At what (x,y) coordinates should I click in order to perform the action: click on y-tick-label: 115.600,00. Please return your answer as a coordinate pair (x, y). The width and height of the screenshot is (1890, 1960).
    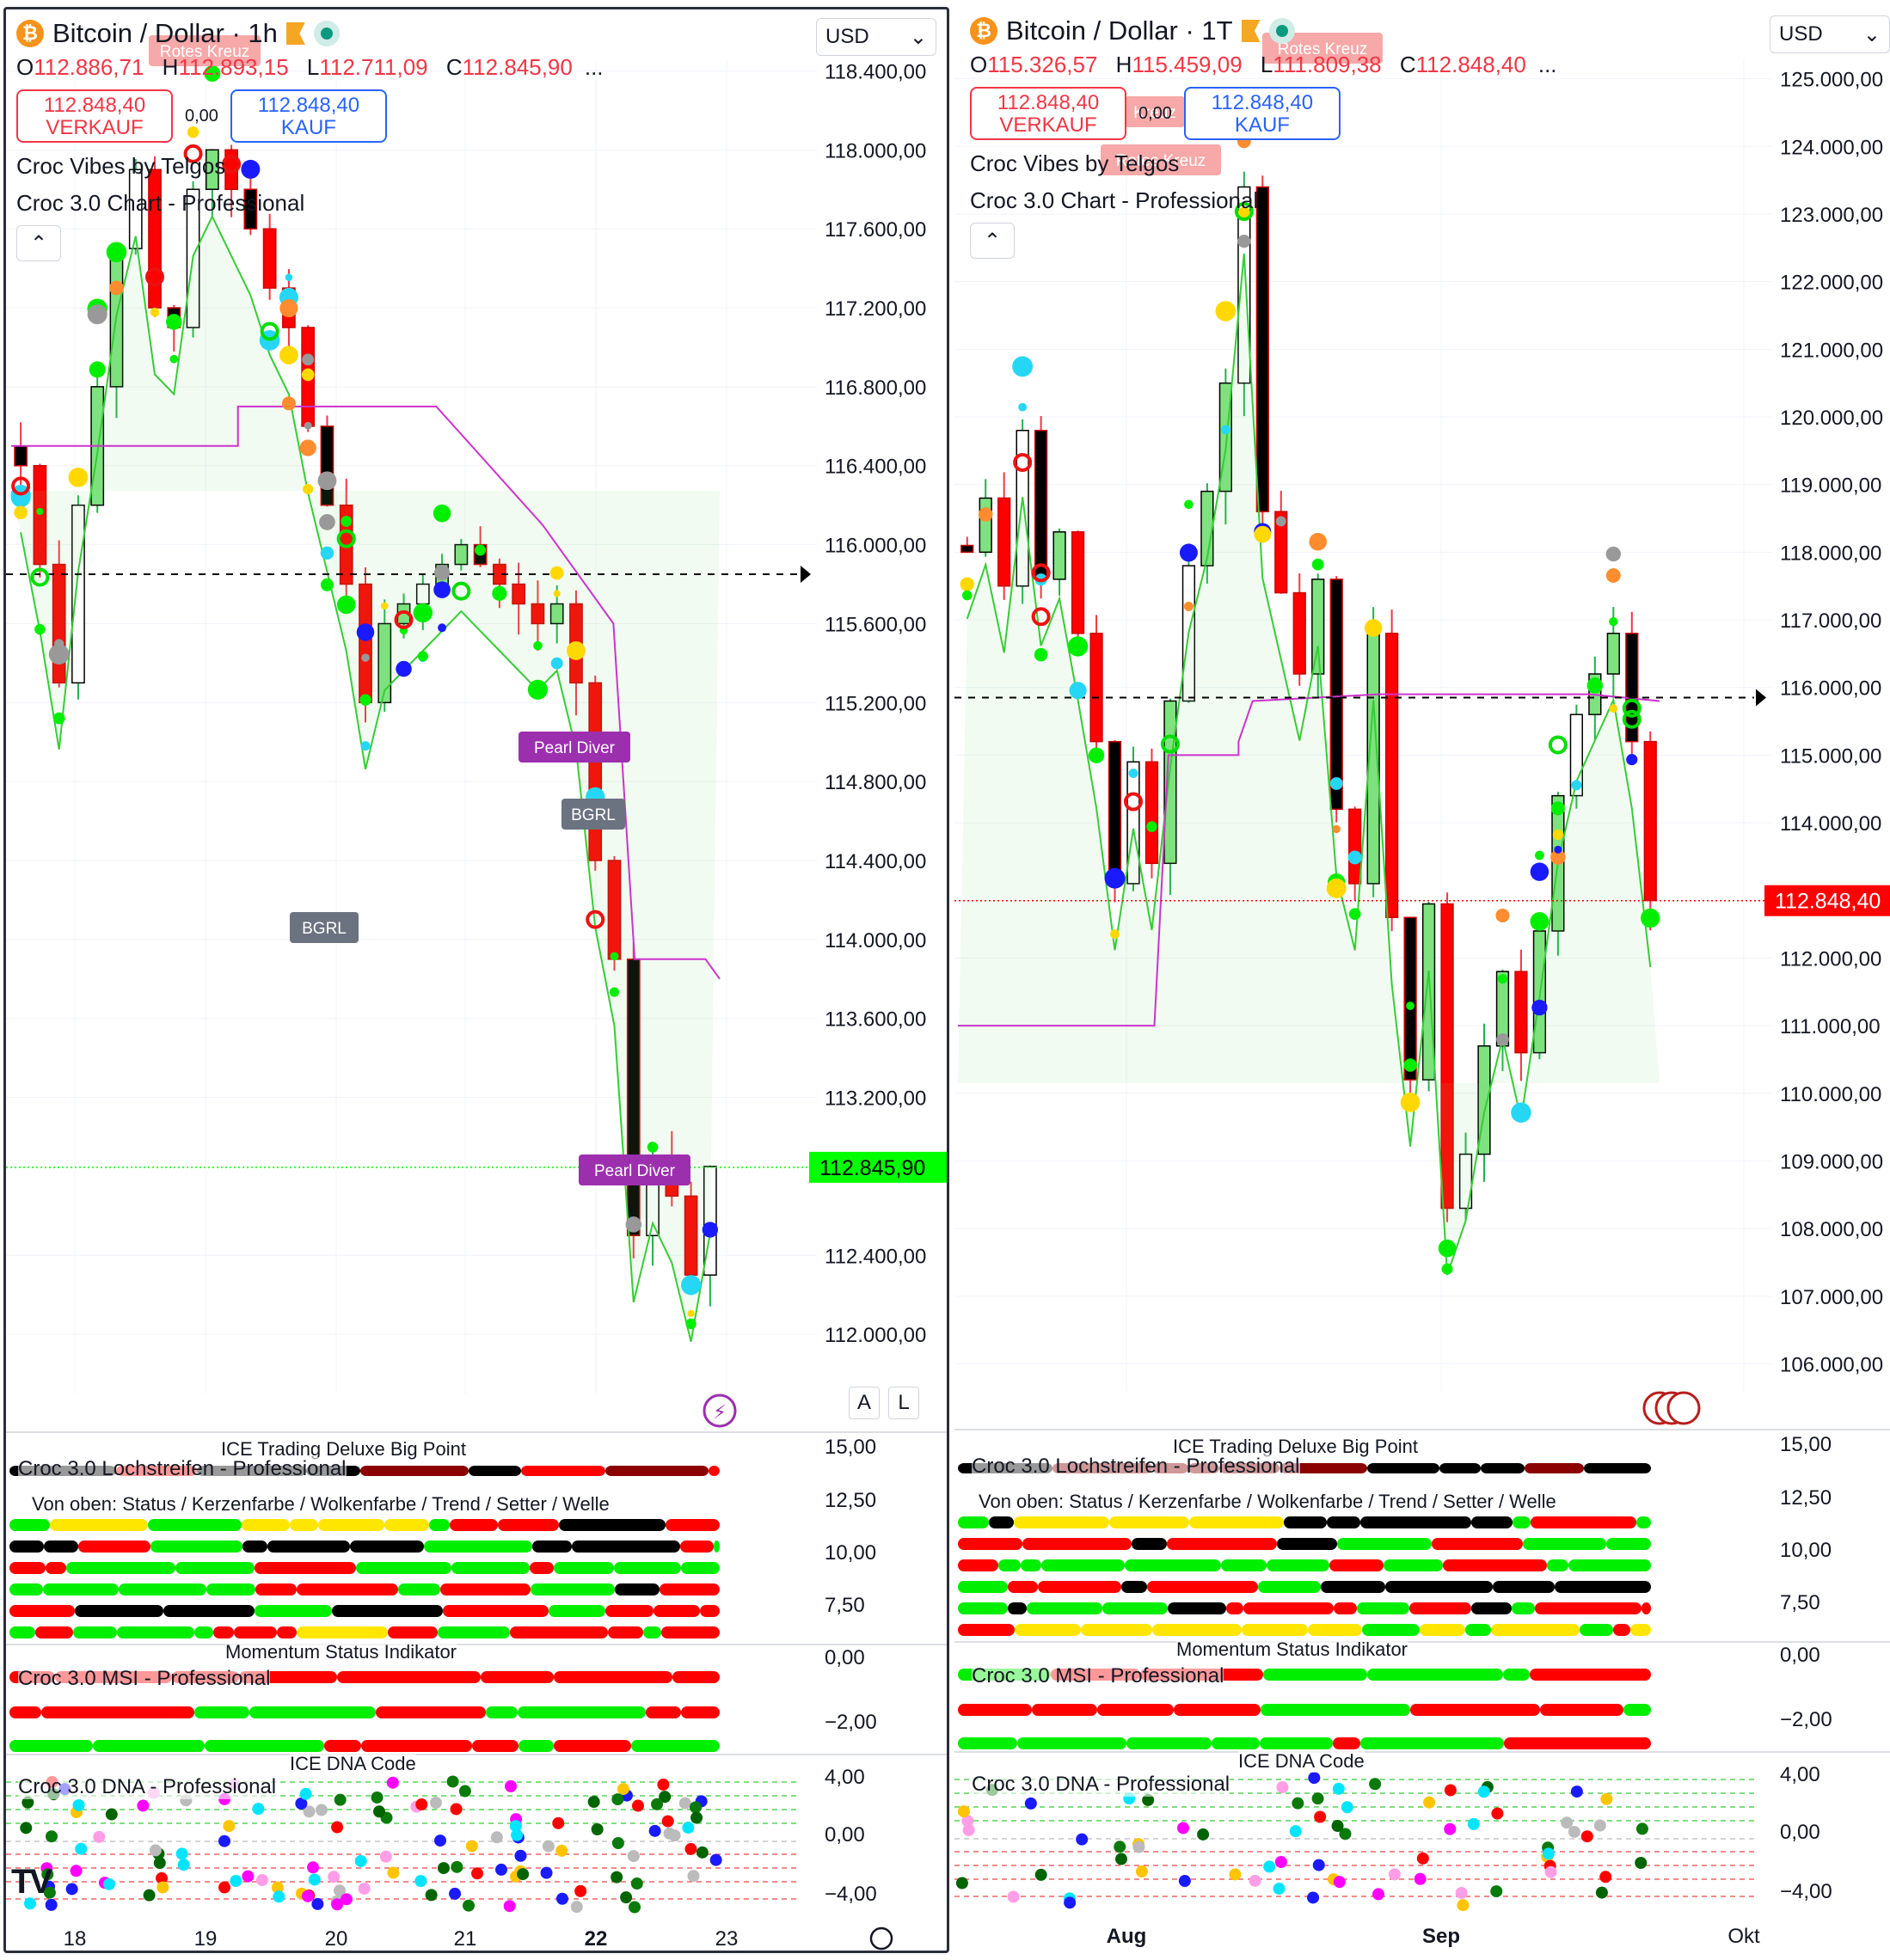
    Looking at the image, I should click on (875, 624).